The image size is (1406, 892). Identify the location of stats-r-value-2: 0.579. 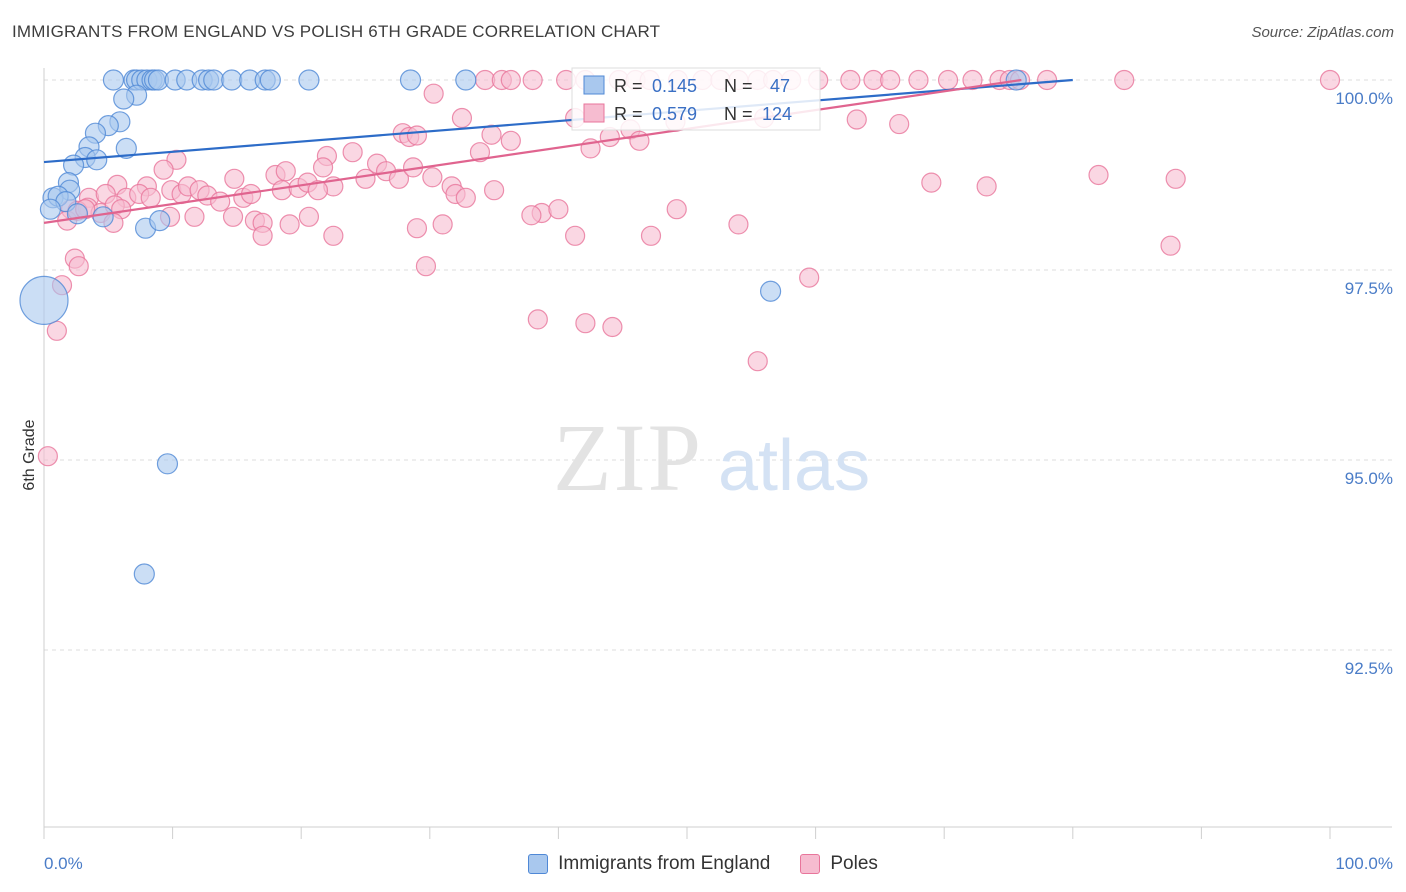
(674, 114).